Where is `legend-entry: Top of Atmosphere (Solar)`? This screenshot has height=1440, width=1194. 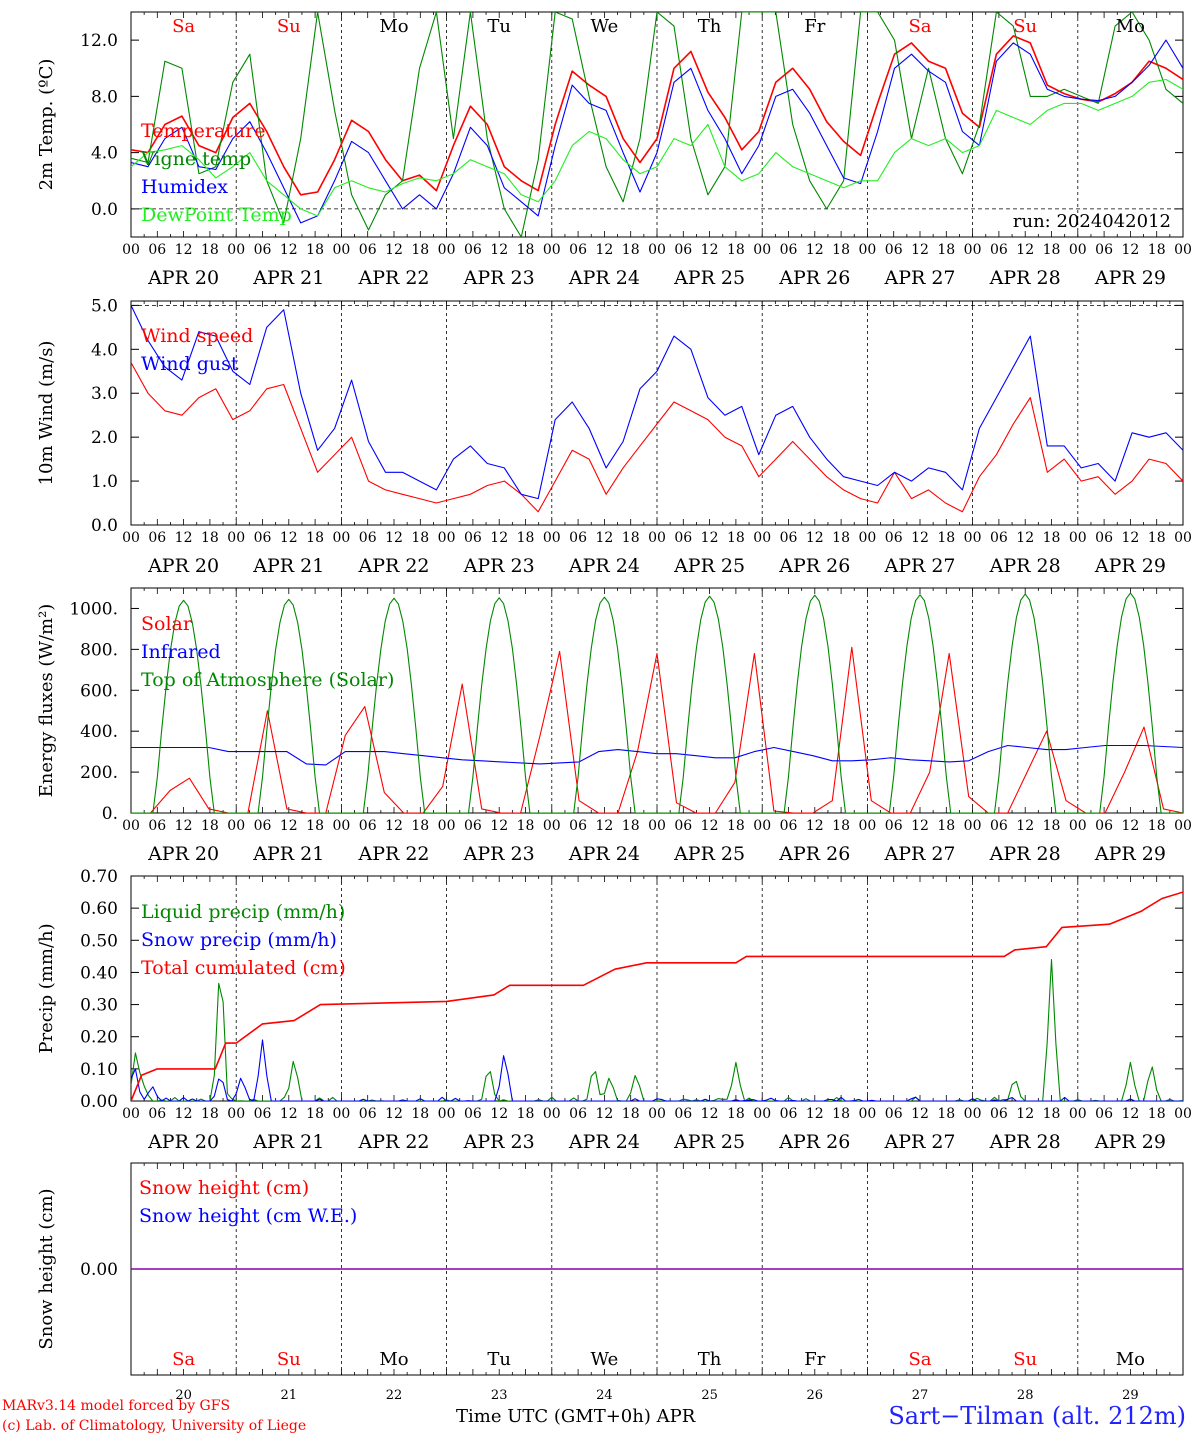
legend-entry: Top of Atmosphere (Solar) is located at coordinates (267, 680).